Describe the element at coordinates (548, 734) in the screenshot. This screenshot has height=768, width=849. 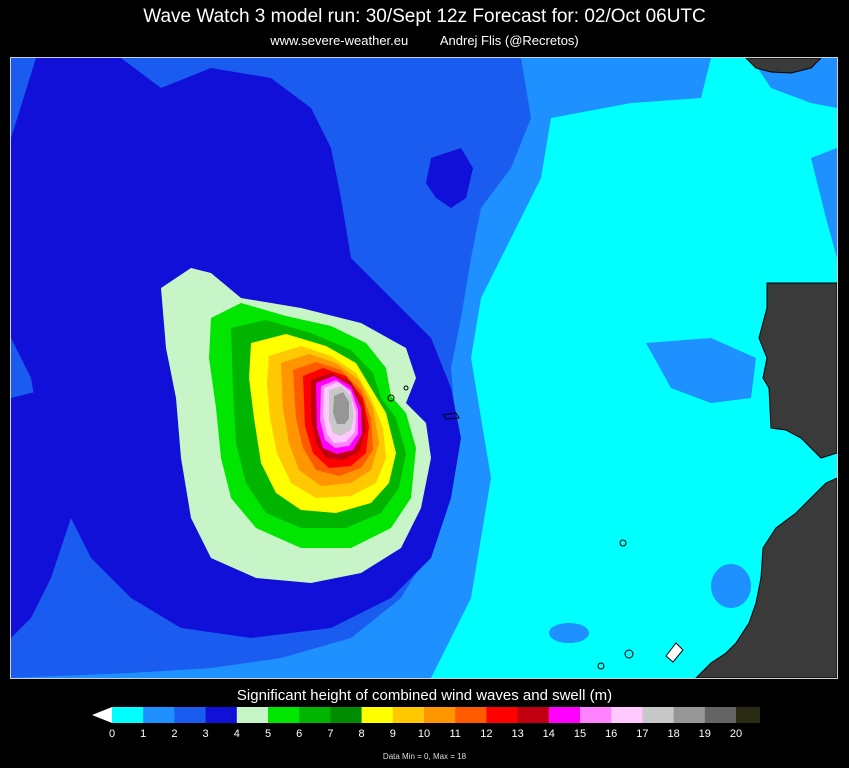
I see `colorbar-tick-label: 14` at that location.